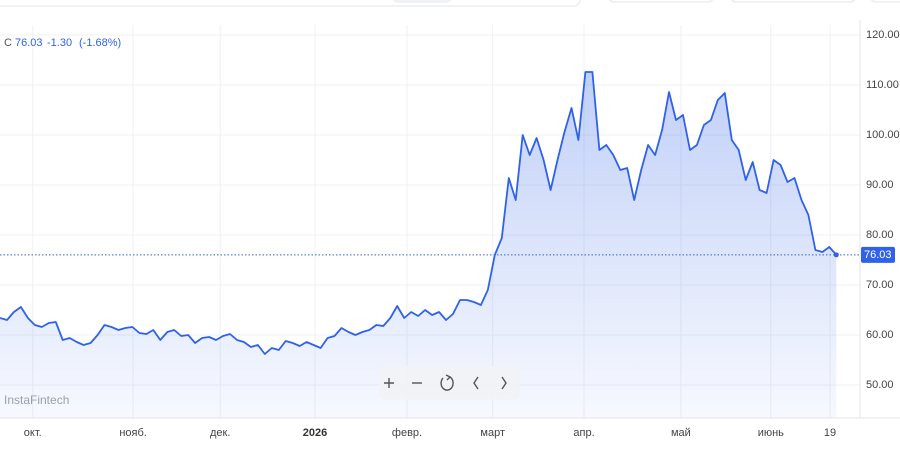 The width and height of the screenshot is (900, 460). What do you see at coordinates (36, 400) in the screenshot?
I see `watermark: InstaFintech` at bounding box center [36, 400].